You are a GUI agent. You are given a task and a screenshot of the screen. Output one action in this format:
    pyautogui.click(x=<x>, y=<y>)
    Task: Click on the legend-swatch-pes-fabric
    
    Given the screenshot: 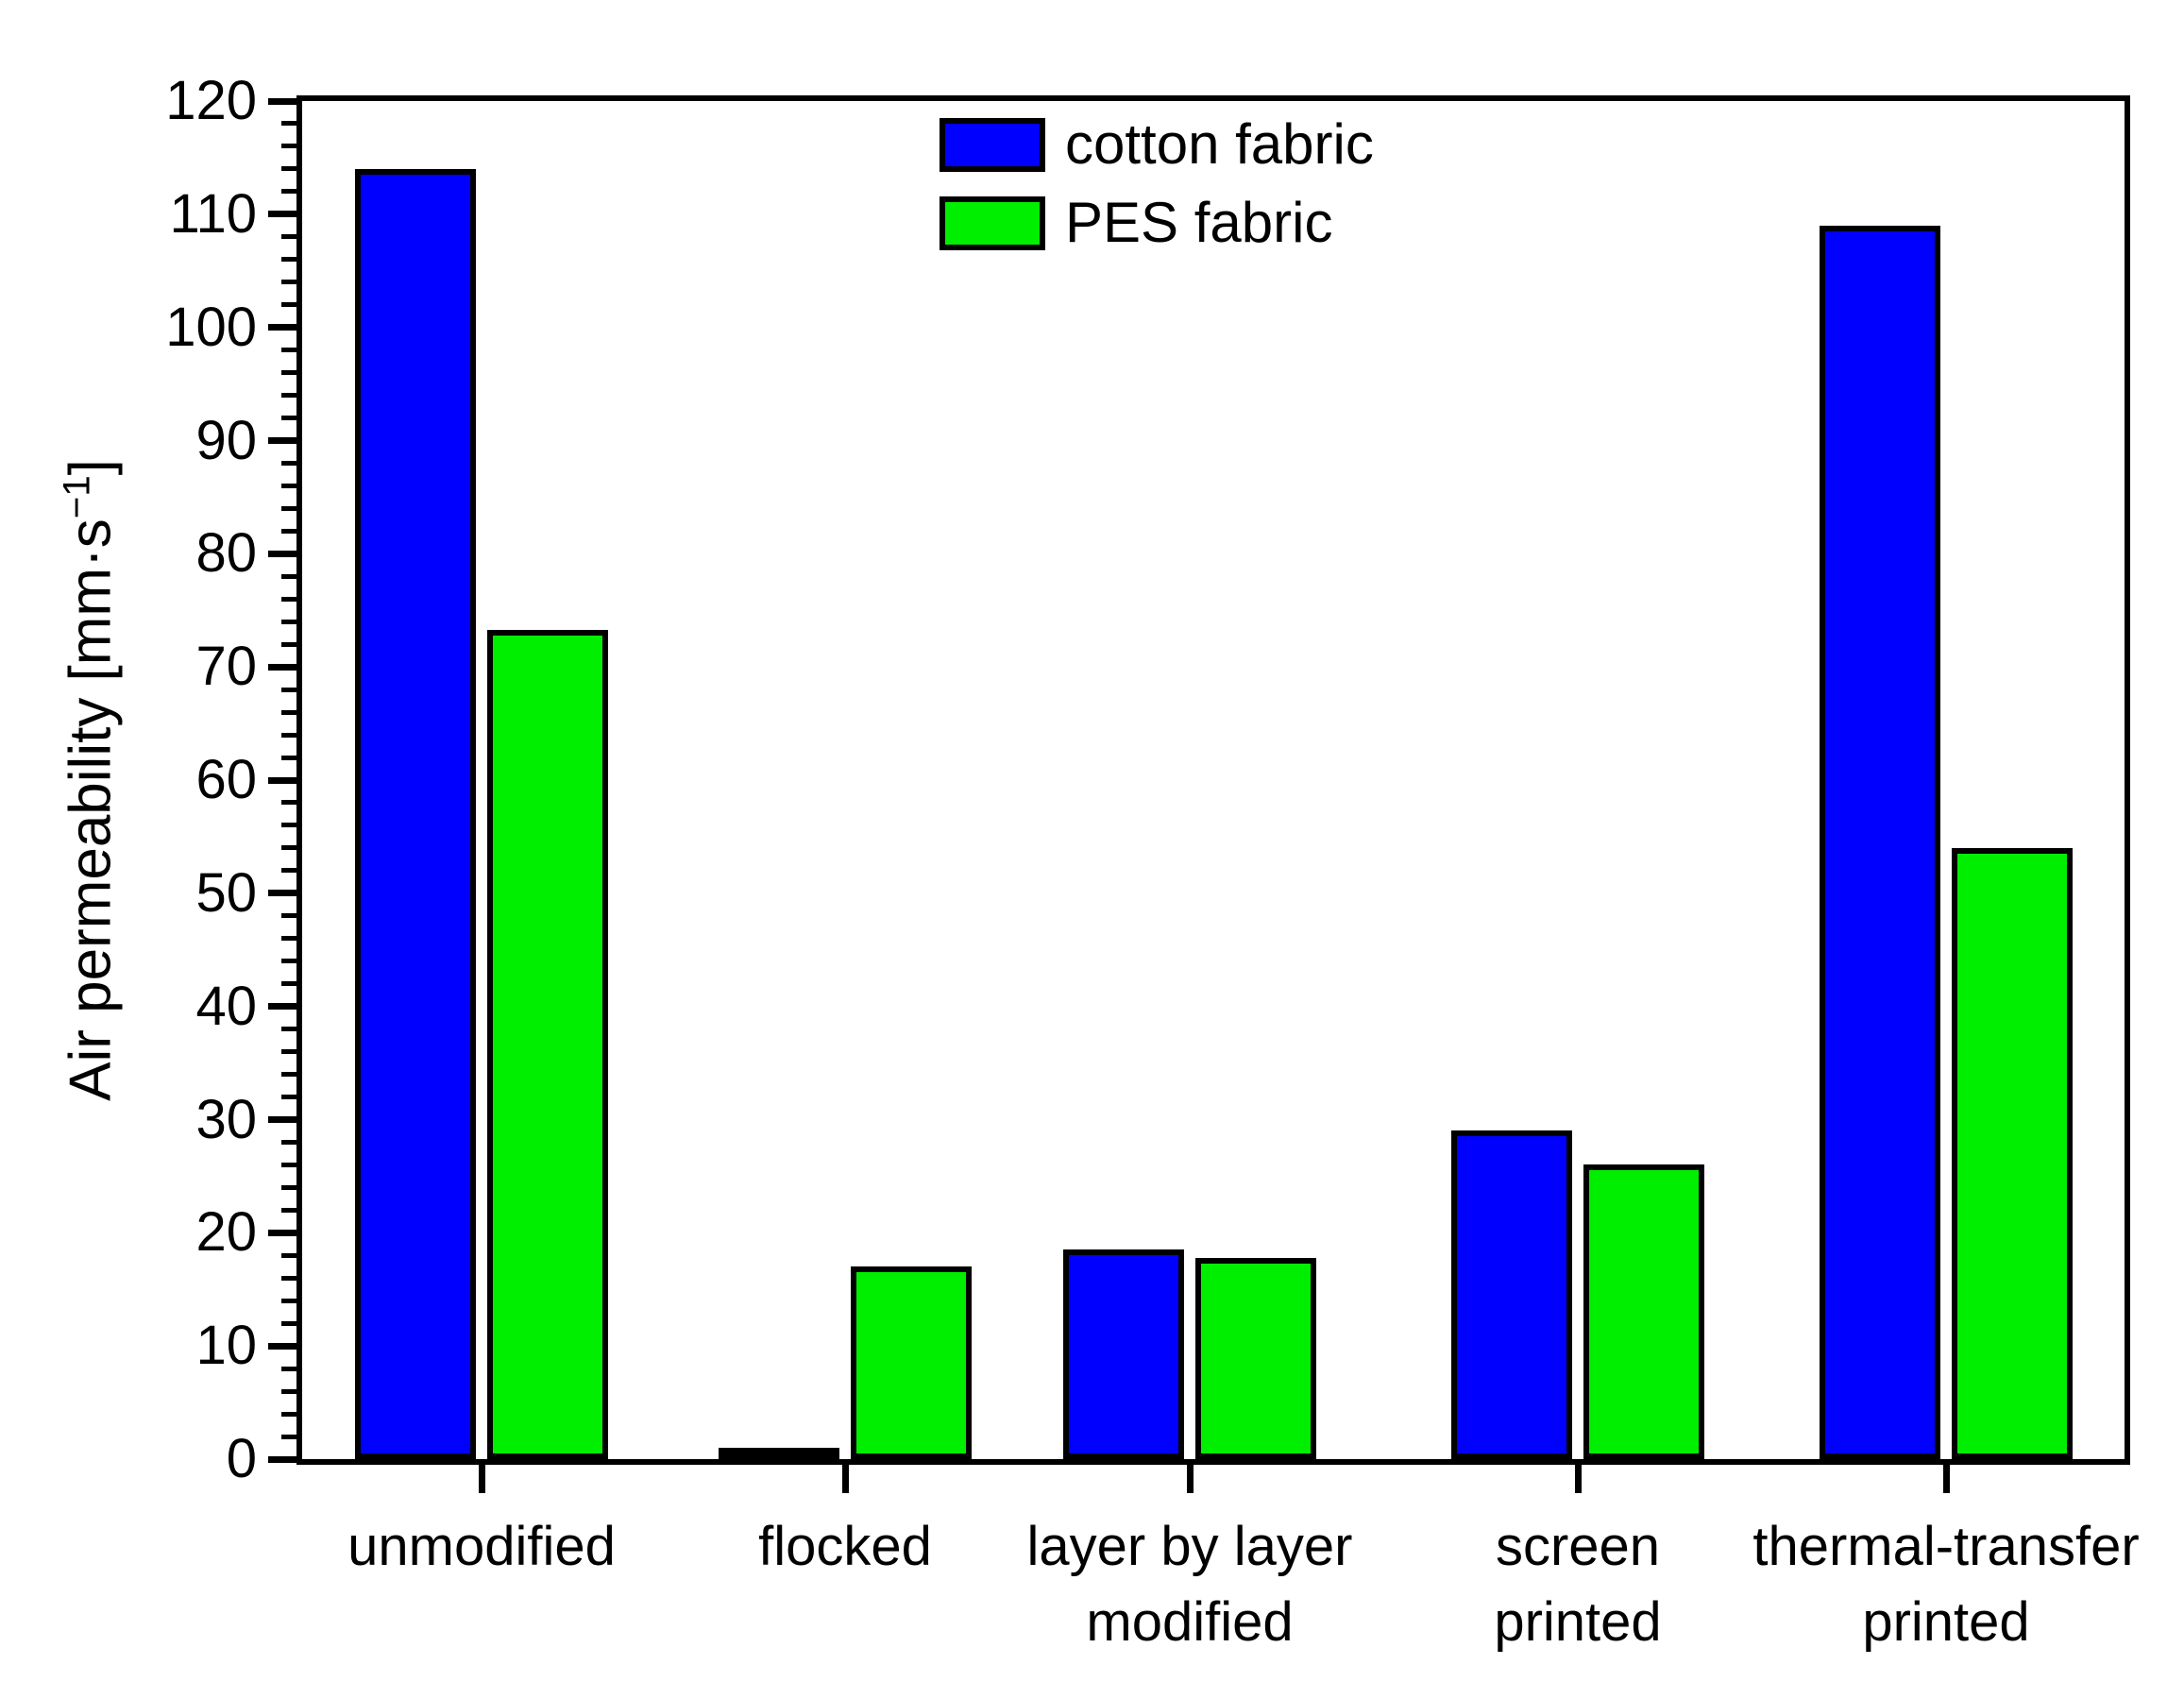 What is the action you would take?
    pyautogui.click(x=992, y=223)
    